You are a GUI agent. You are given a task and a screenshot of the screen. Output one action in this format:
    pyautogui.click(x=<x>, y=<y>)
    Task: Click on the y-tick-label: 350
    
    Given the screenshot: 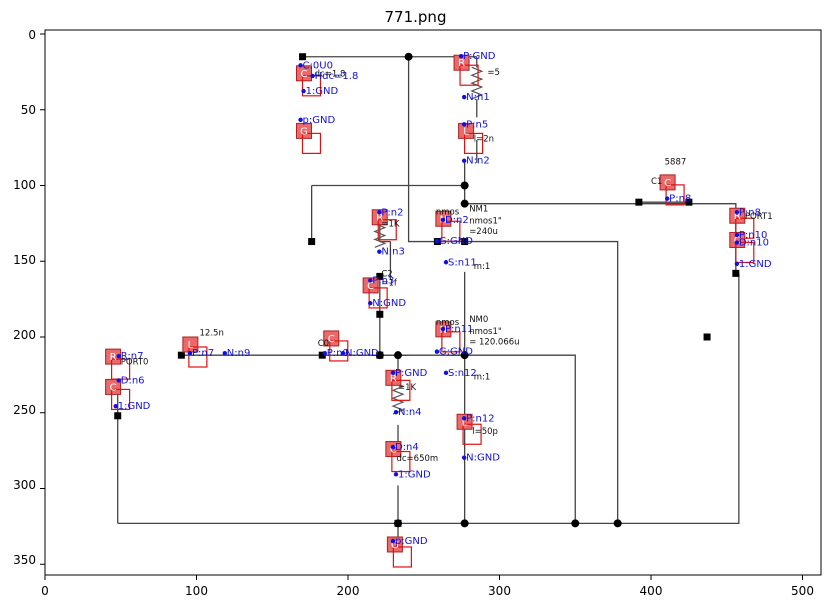 What is the action you would take?
    pyautogui.click(x=24, y=560)
    